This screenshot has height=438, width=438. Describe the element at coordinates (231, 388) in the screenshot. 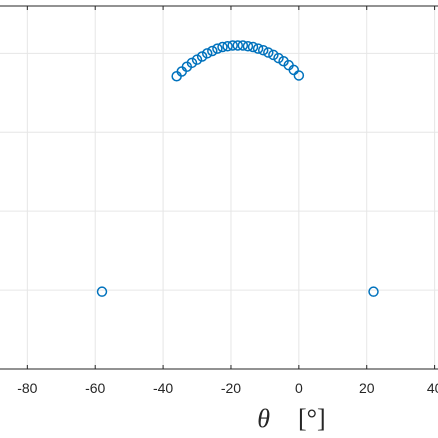

I see `x-tick-label-3: -20` at that location.